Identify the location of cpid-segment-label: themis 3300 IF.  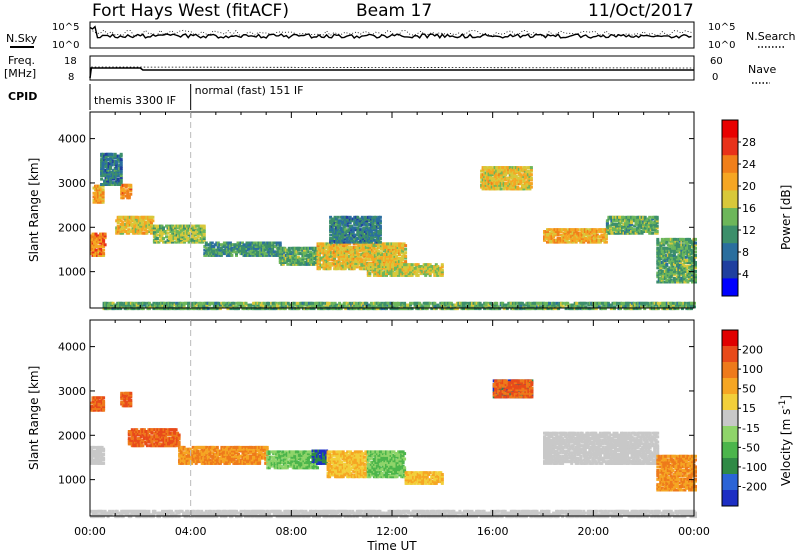
(135, 100).